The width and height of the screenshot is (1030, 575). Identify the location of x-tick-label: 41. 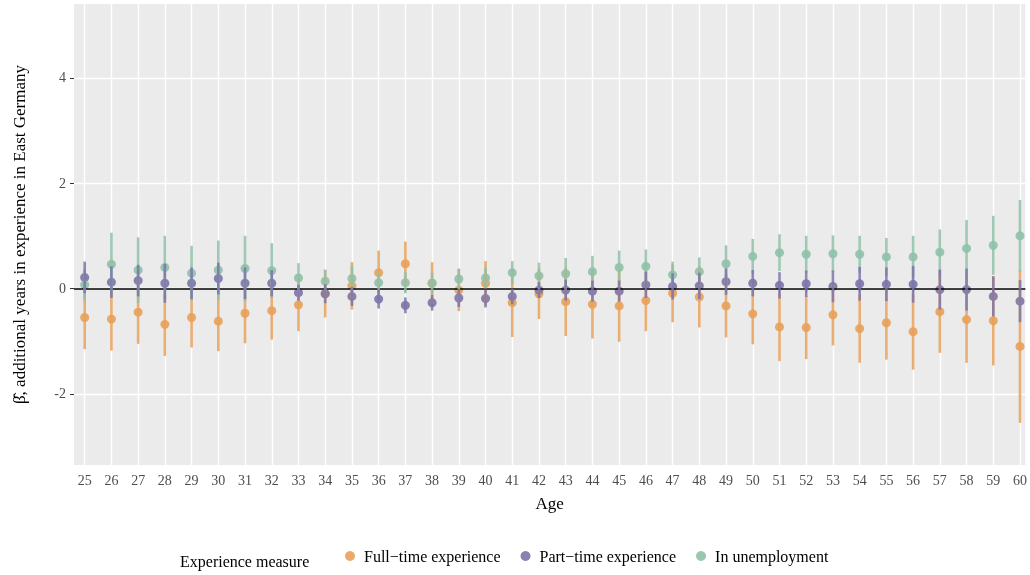
(512, 480).